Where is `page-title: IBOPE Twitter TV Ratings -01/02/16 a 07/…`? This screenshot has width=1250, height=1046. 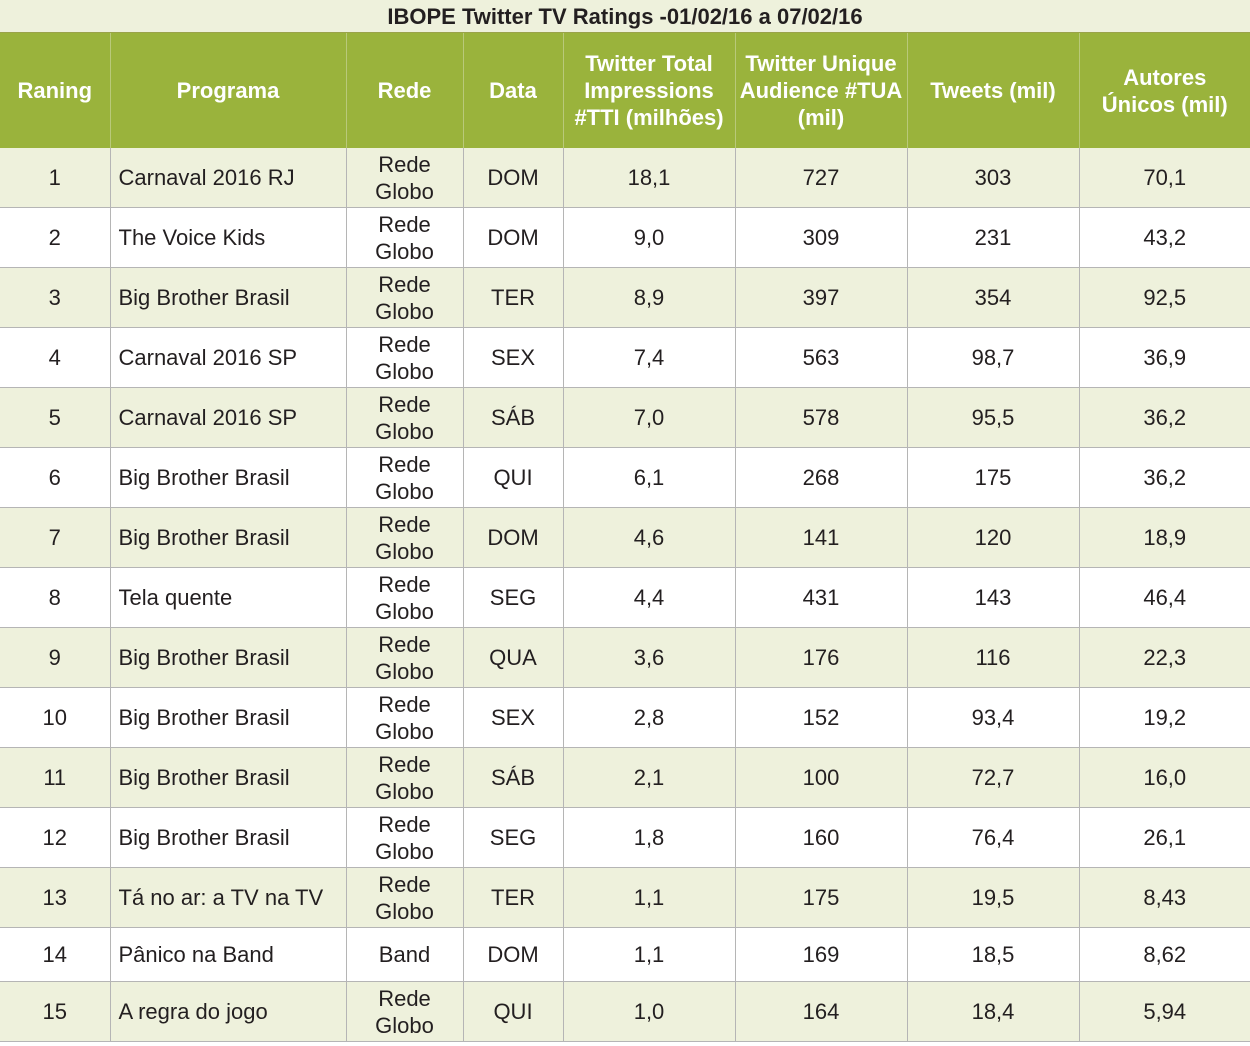
page-title: IBOPE Twitter TV Ratings -01/02/16 a 07/… is located at coordinates (625, 16).